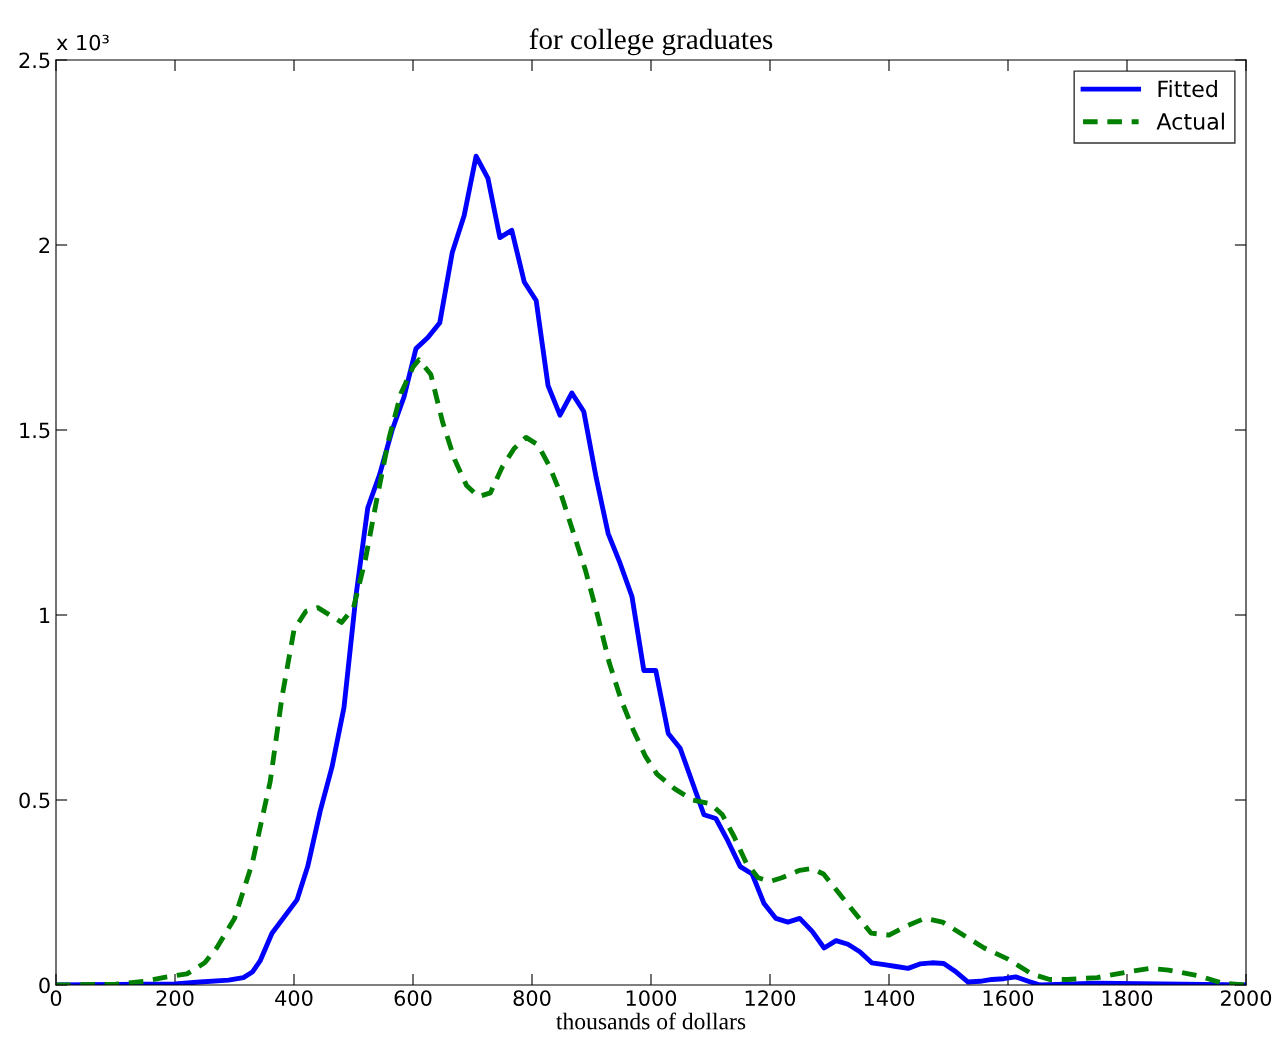 This screenshot has height=1055, width=1287. Describe the element at coordinates (82, 42) in the screenshot. I see `text: x 10³` at that location.